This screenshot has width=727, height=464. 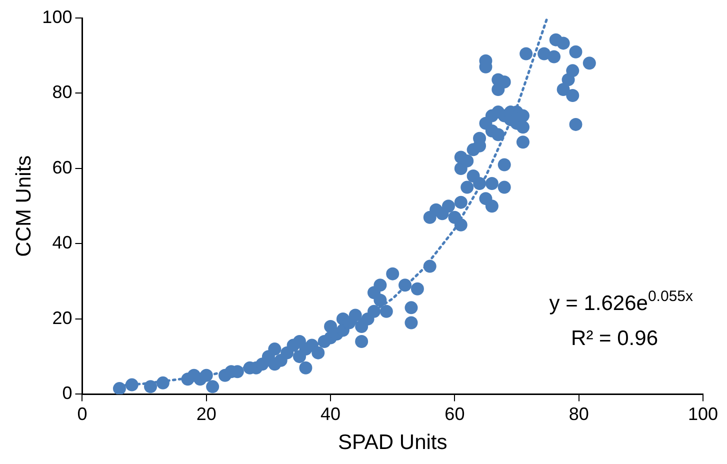 What do you see at coordinates (62, 318) in the screenshot?
I see `y-tick-label: 20` at bounding box center [62, 318].